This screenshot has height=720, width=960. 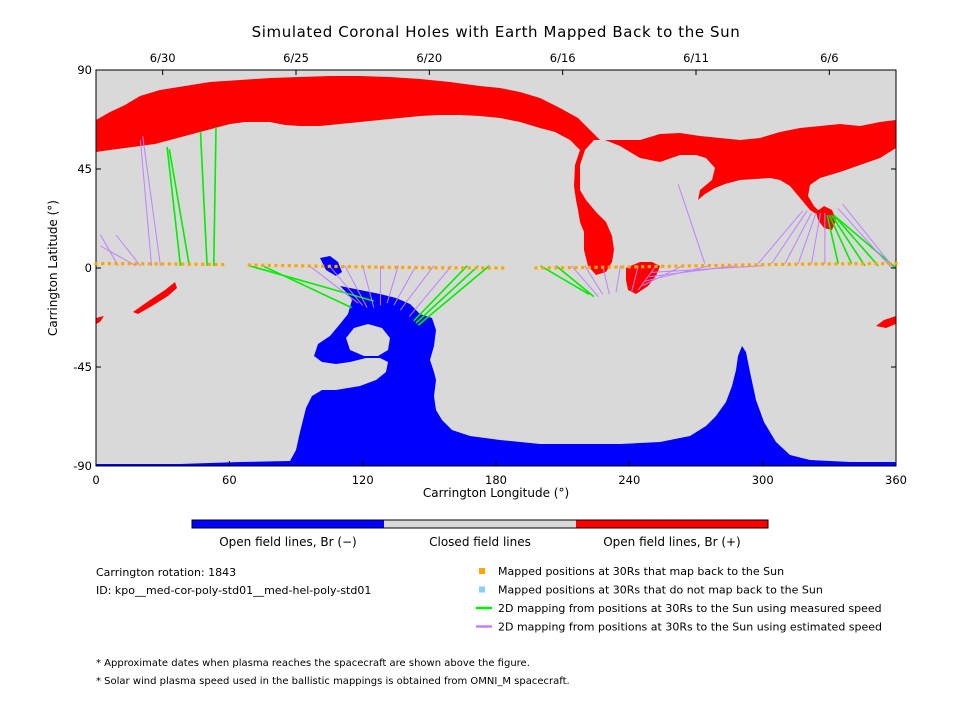 What do you see at coordinates (896, 480) in the screenshot?
I see `x-tick-label: 360` at bounding box center [896, 480].